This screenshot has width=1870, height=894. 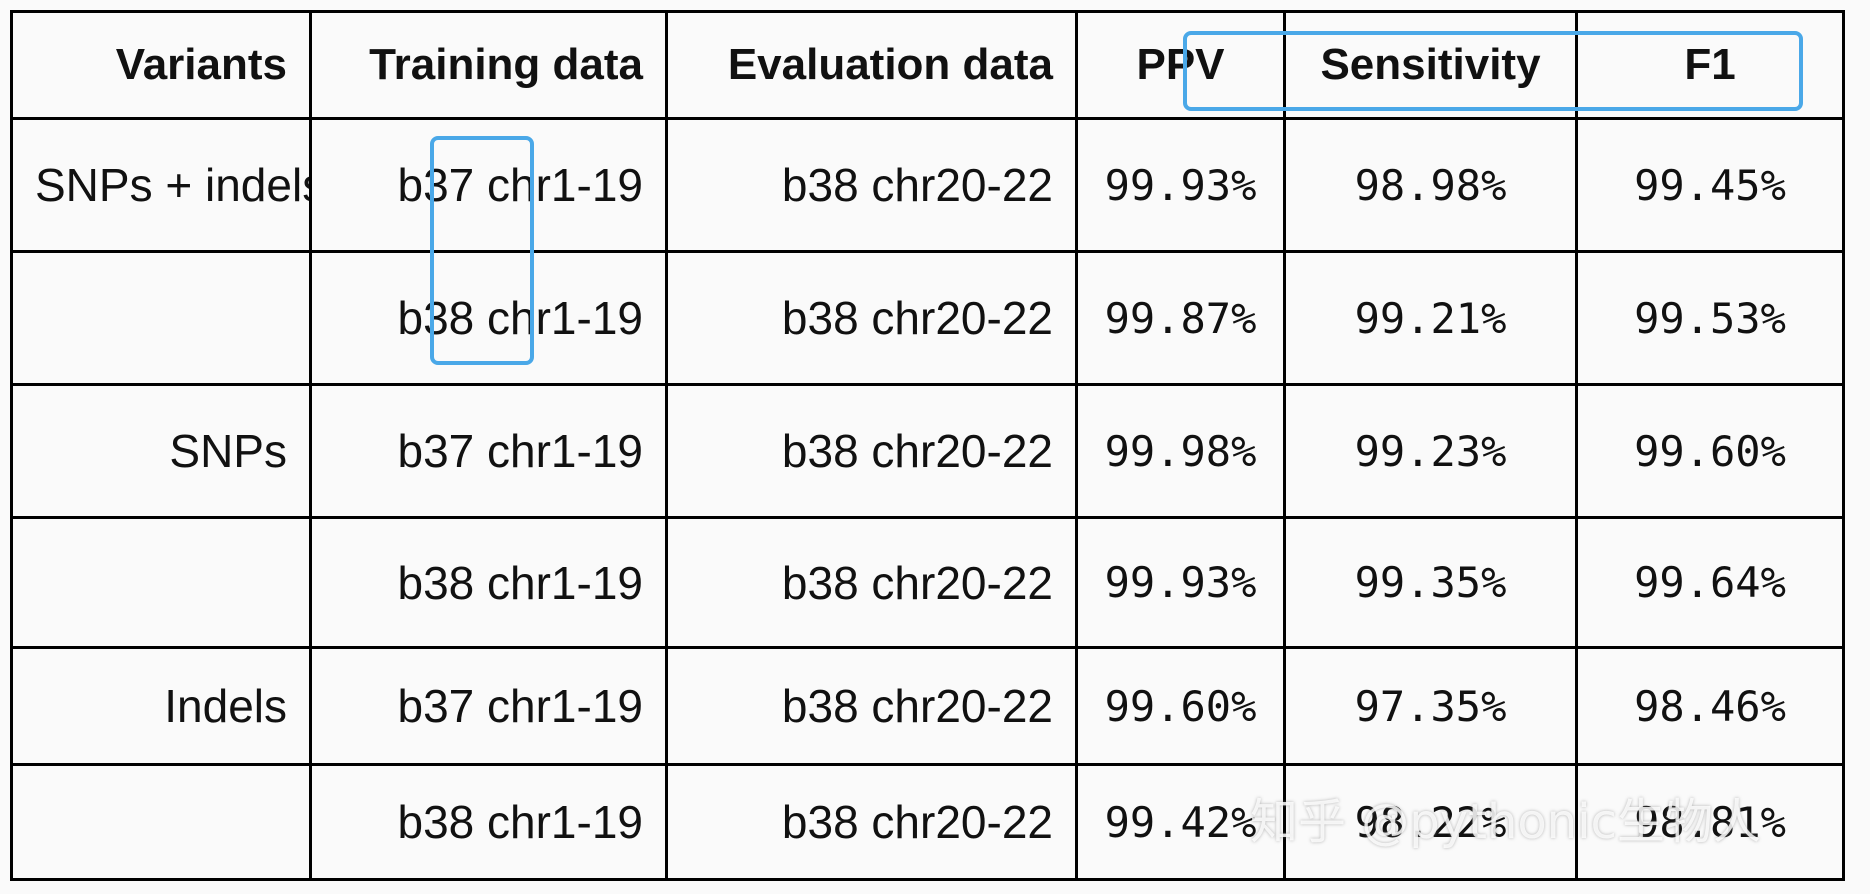 What do you see at coordinates (1505, 822) in the screenshot?
I see `watermark: 知乎 @pythonic生物人` at bounding box center [1505, 822].